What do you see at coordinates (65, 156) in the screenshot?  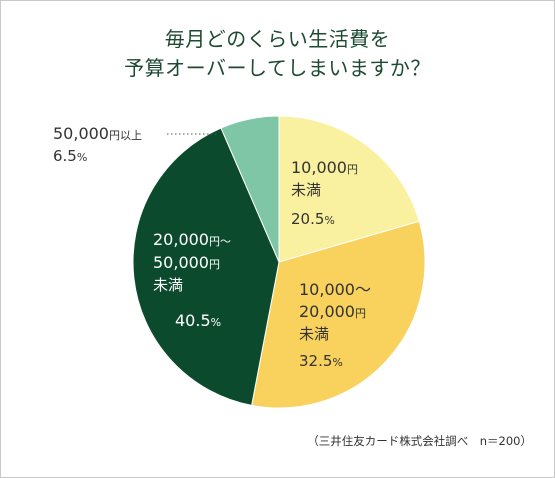 I see `slice-percent-6-5: 6.5` at bounding box center [65, 156].